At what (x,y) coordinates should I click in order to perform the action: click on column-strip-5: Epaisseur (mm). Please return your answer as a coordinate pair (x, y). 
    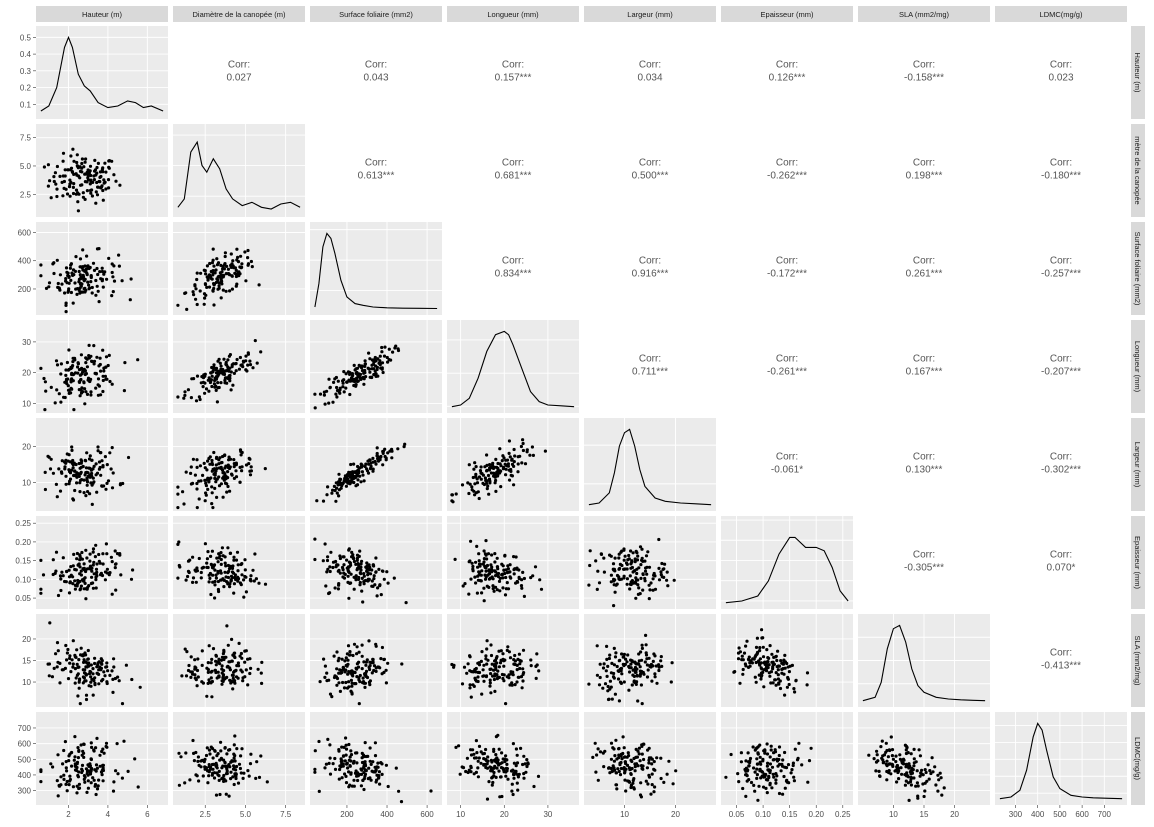
    Looking at the image, I should click on (787, 14).